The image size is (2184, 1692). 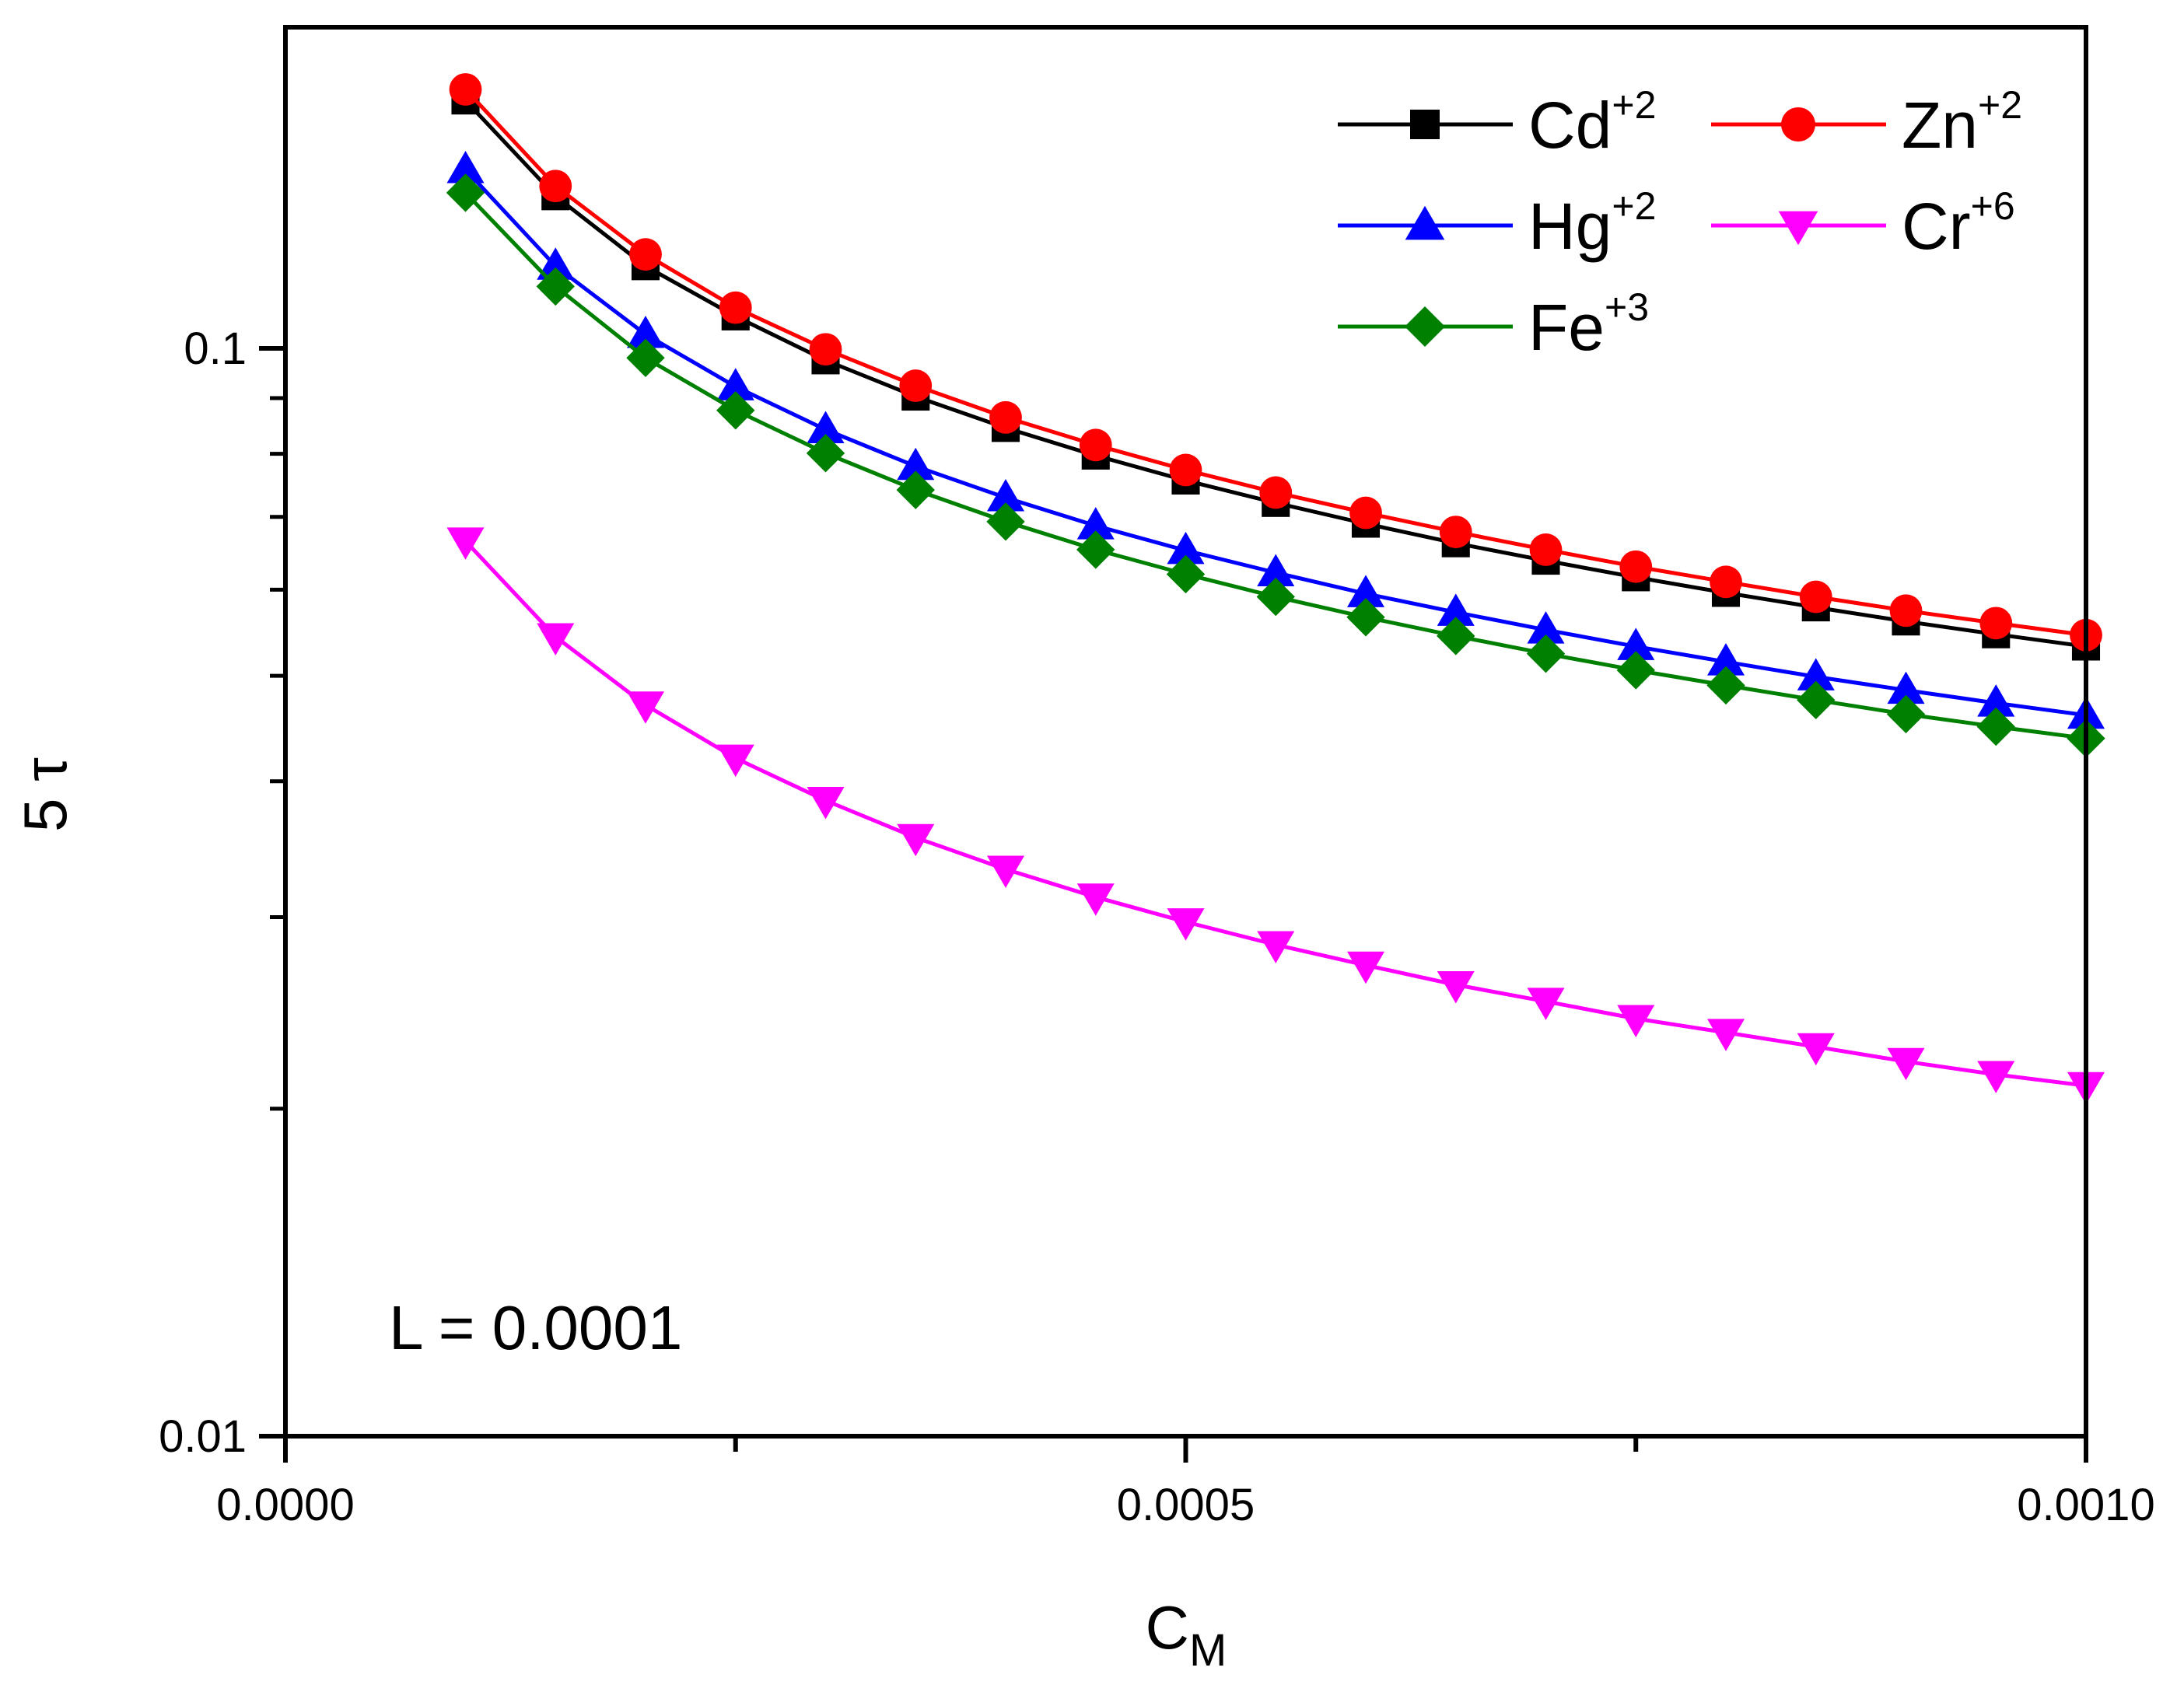 What do you see at coordinates (1497, 223) in the screenshot?
I see `legend-entry-hg: Hg+2` at bounding box center [1497, 223].